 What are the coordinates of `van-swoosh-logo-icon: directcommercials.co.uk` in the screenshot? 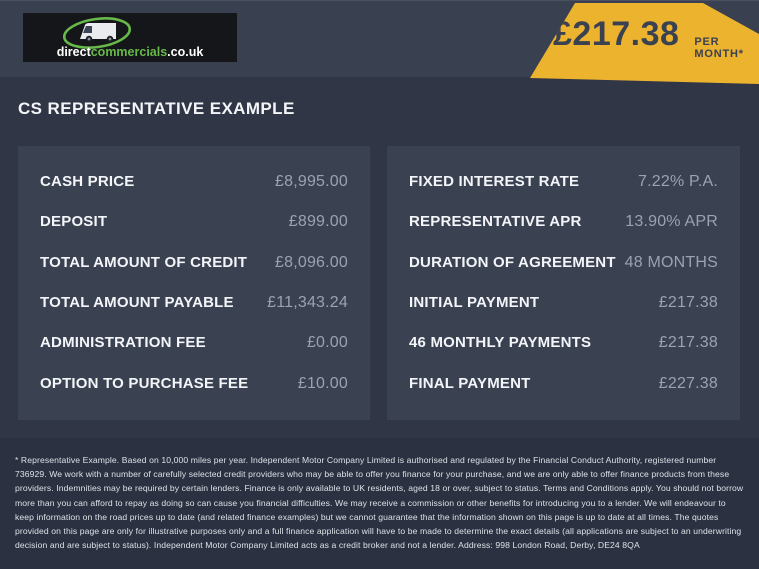 It's located at (130, 38).